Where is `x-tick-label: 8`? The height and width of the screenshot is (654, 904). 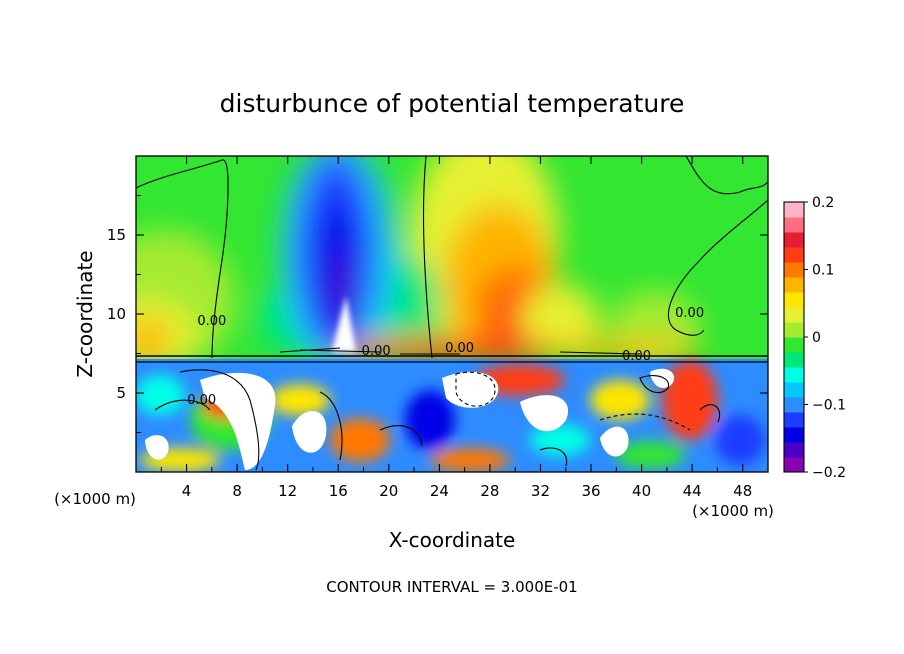
x-tick-label: 8 is located at coordinates (237, 491).